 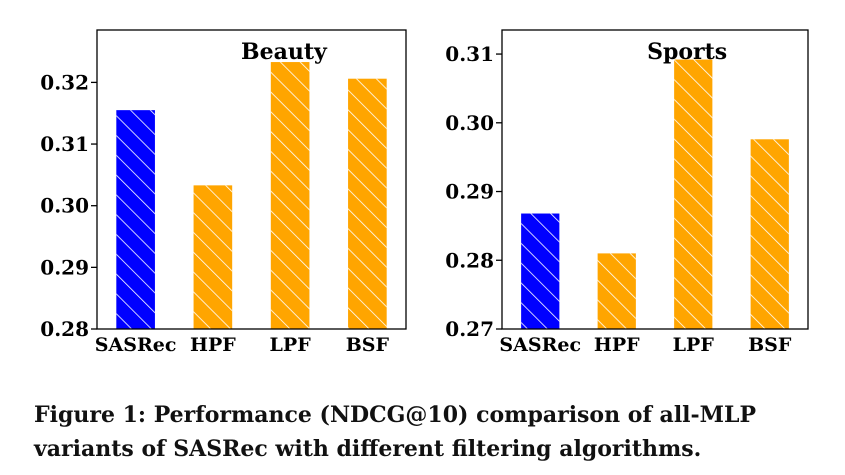 I want to click on y-tick-label: 0.32, so click(x=64, y=82).